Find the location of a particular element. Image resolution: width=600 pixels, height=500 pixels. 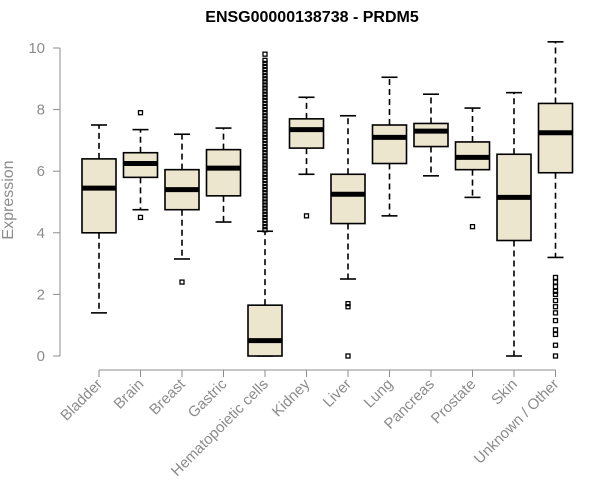

x-category-label: Kidney is located at coordinates (291, 397).